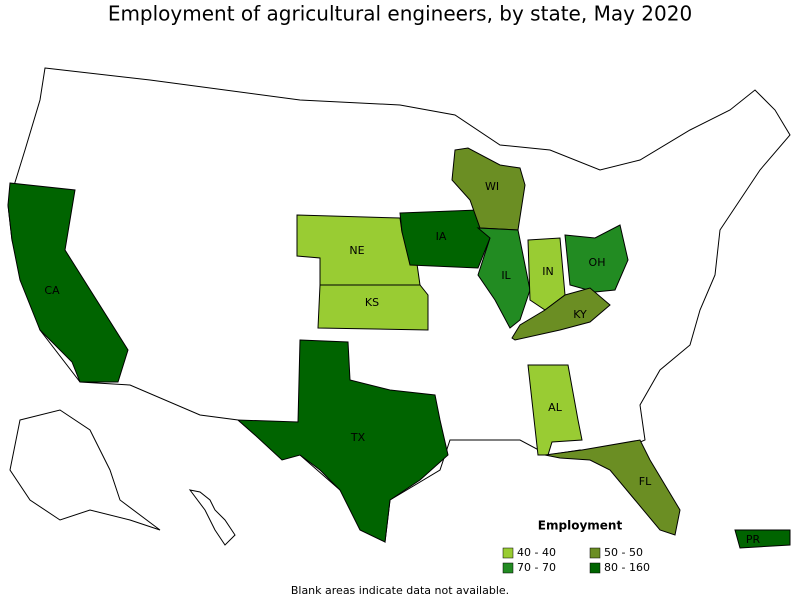 This screenshot has width=800, height=600. What do you see at coordinates (400, 590) in the screenshot?
I see `note: Blank areas indicate data not available.` at bounding box center [400, 590].